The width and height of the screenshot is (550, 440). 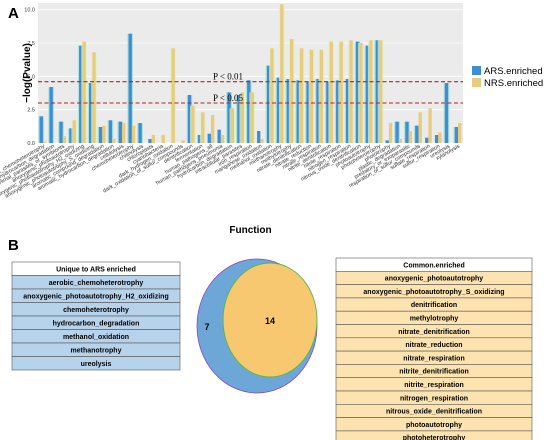 I want to click on y-tick-label: 2.5, so click(x=31, y=111).